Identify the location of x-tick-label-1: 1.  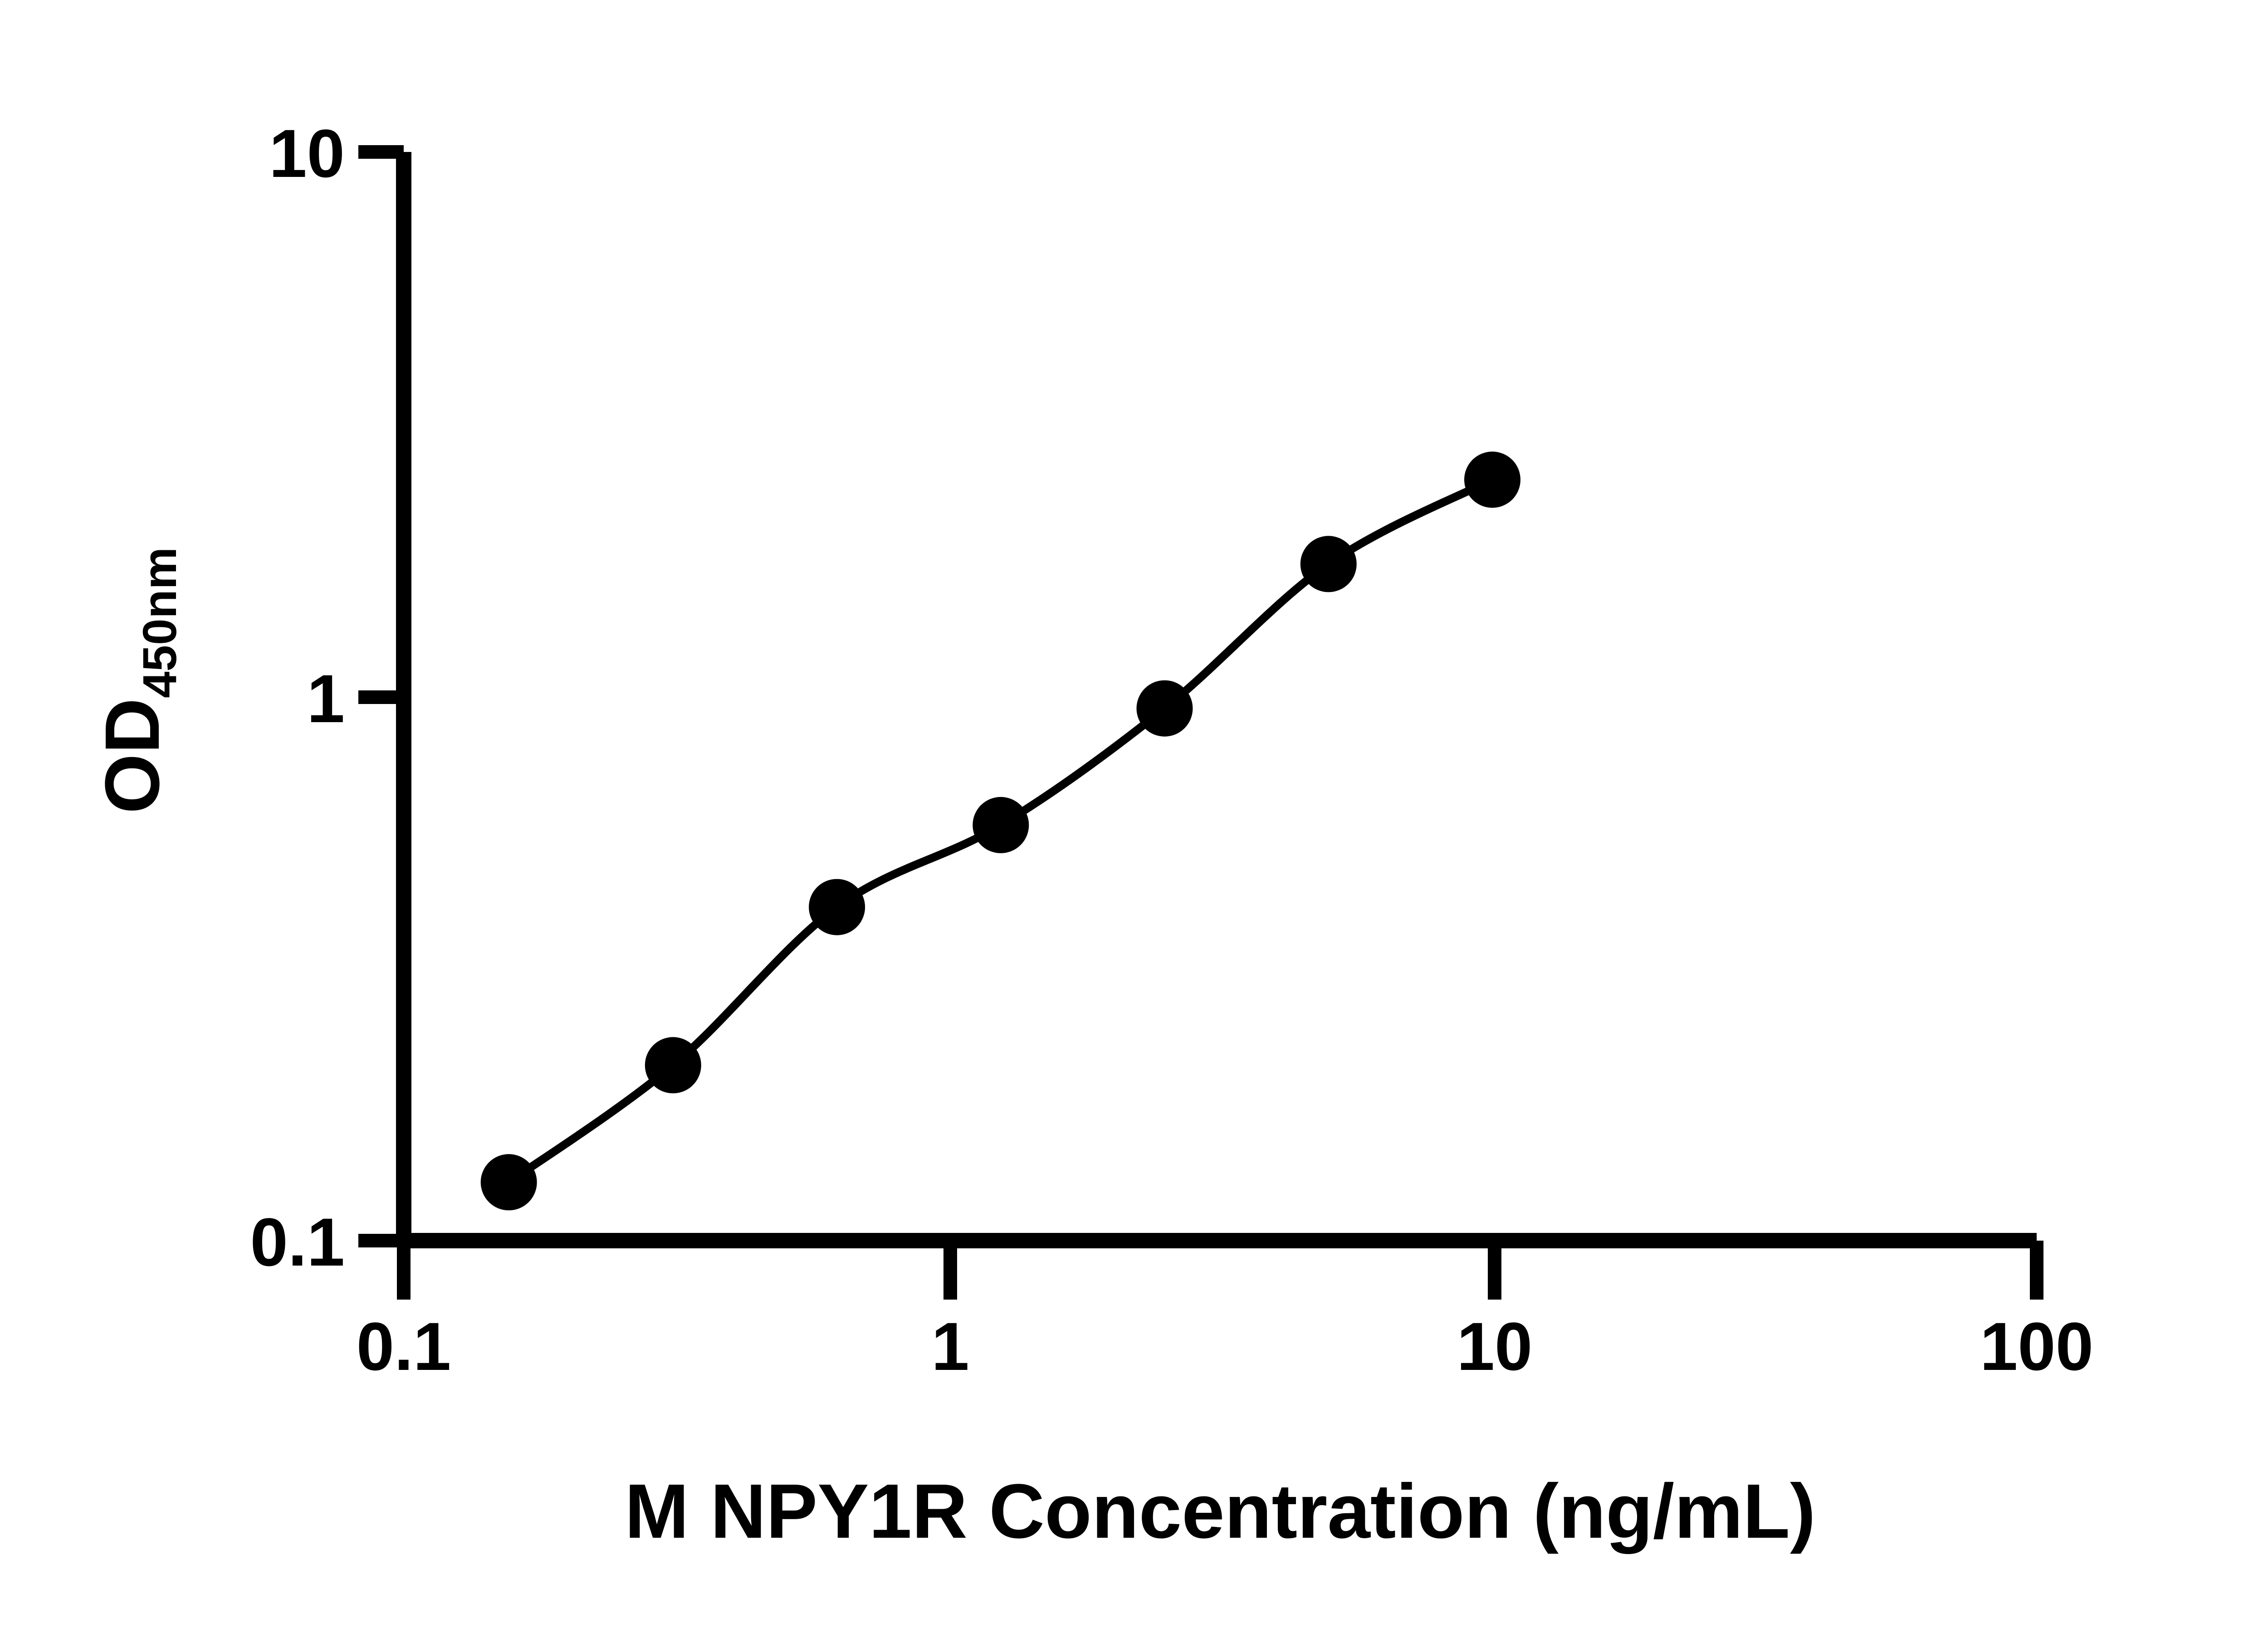
(950, 1346).